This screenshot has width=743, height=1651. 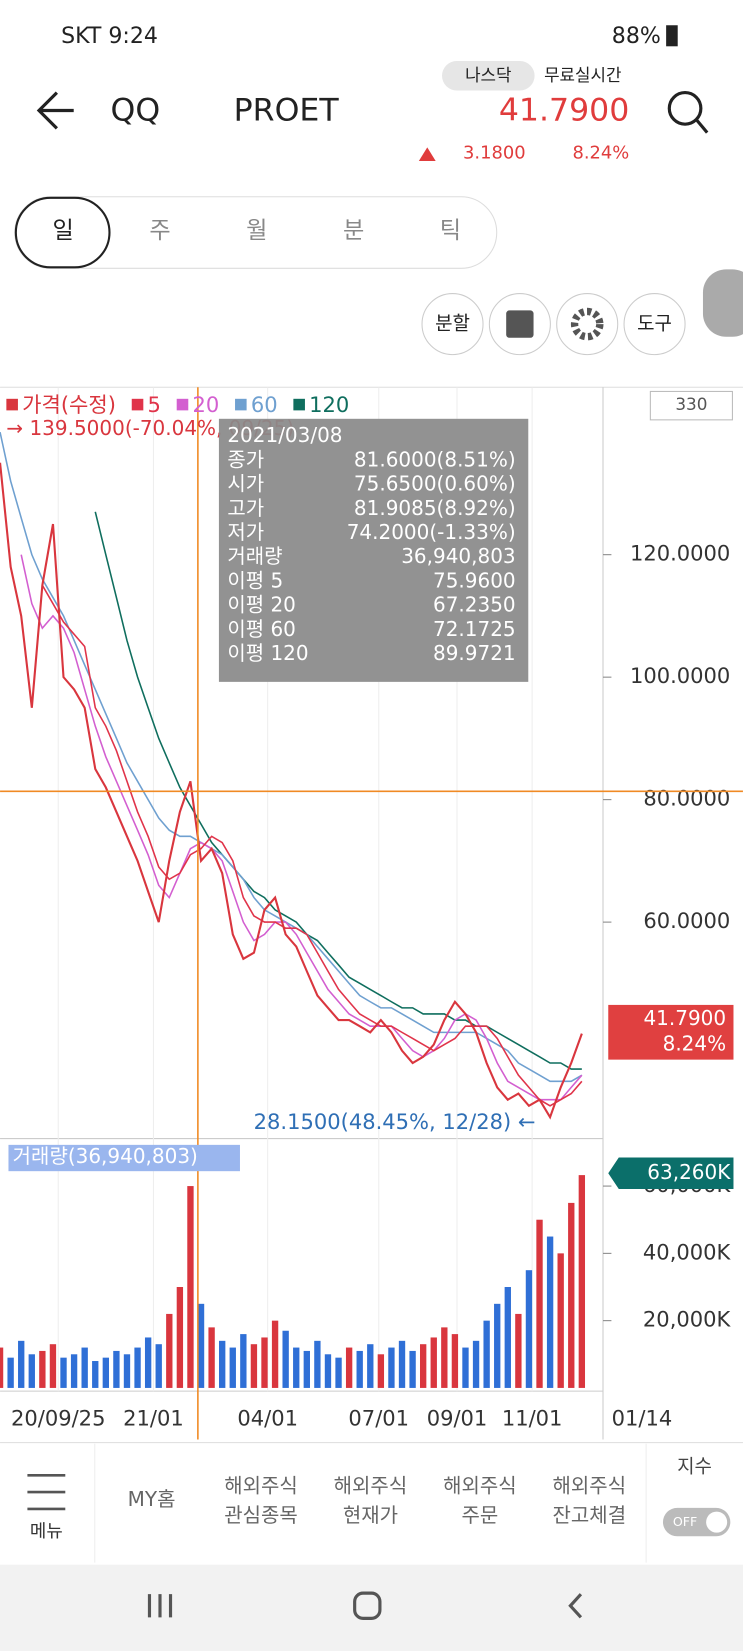 I want to click on menu-icon, so click(x=46, y=1492).